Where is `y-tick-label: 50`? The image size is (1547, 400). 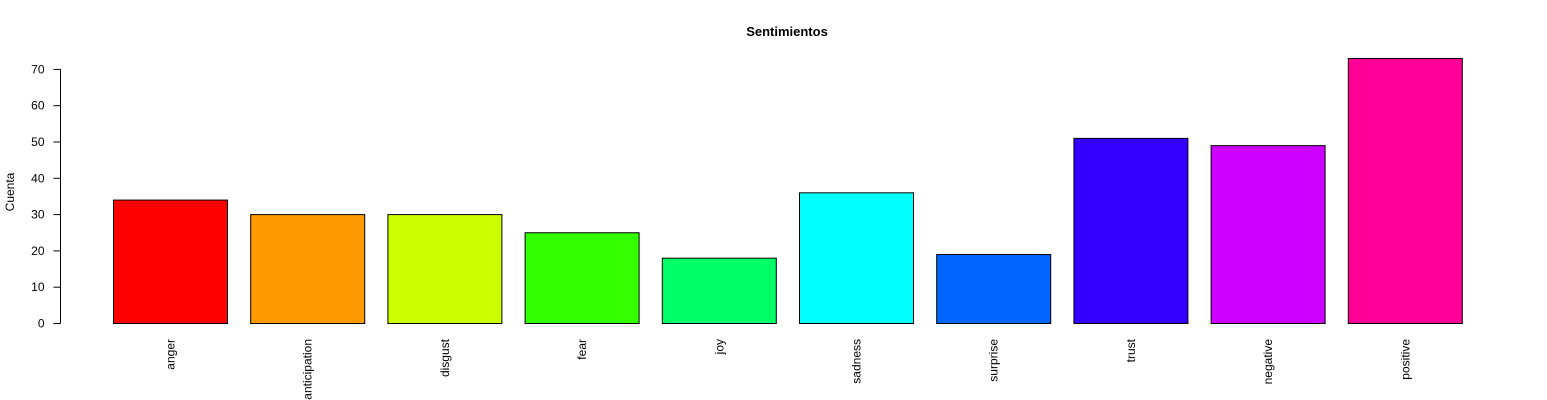
y-tick-label: 50 is located at coordinates (38, 142).